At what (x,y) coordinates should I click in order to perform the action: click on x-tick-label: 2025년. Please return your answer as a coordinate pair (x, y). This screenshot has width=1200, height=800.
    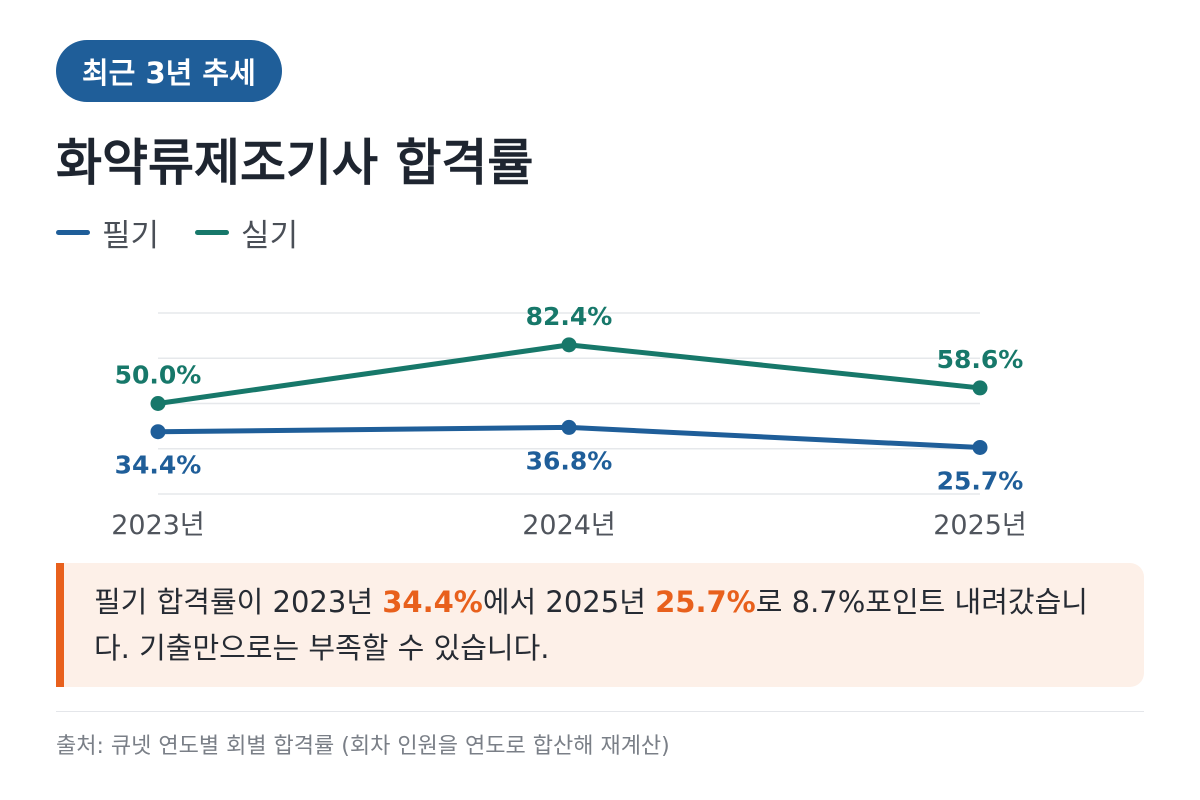
    Looking at the image, I should click on (980, 525).